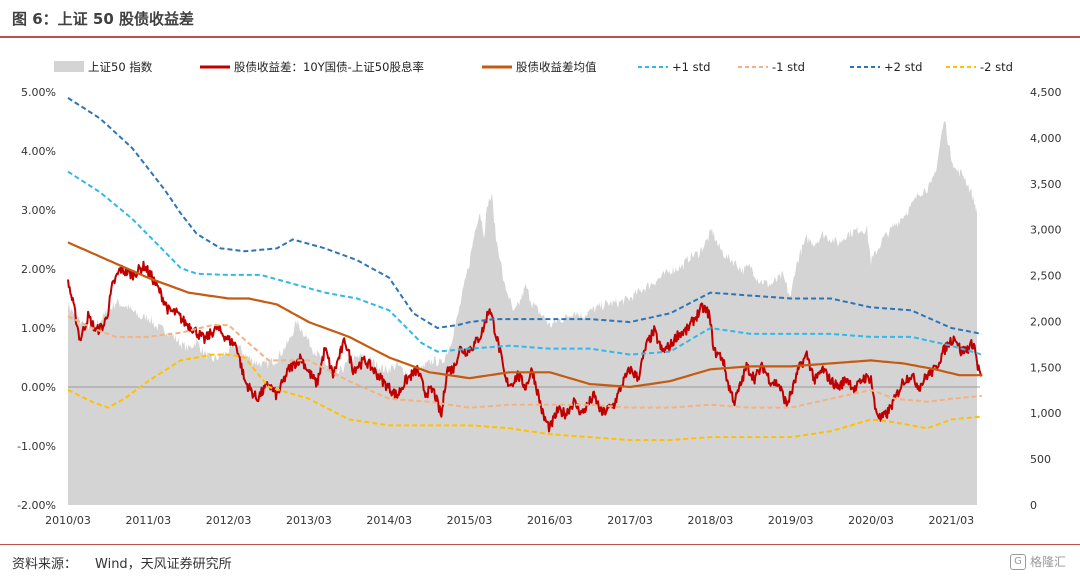 The height and width of the screenshot is (579, 1080). Describe the element at coordinates (1017, 561) in the screenshot. I see `watermark-logo-icon: G` at that location.